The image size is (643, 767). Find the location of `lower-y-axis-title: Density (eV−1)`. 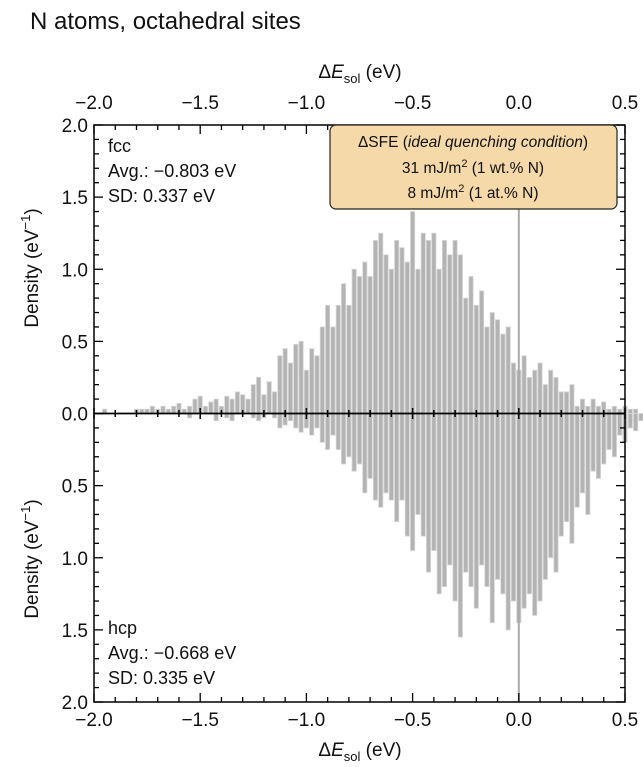

lower-y-axis-title: Density (eV−1) is located at coordinates (30, 558).